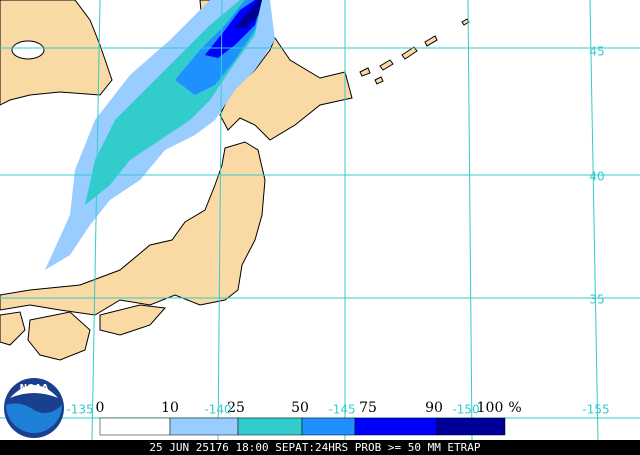 This screenshot has width=640, height=455. I want to click on legend-label: 100, so click(490, 408).